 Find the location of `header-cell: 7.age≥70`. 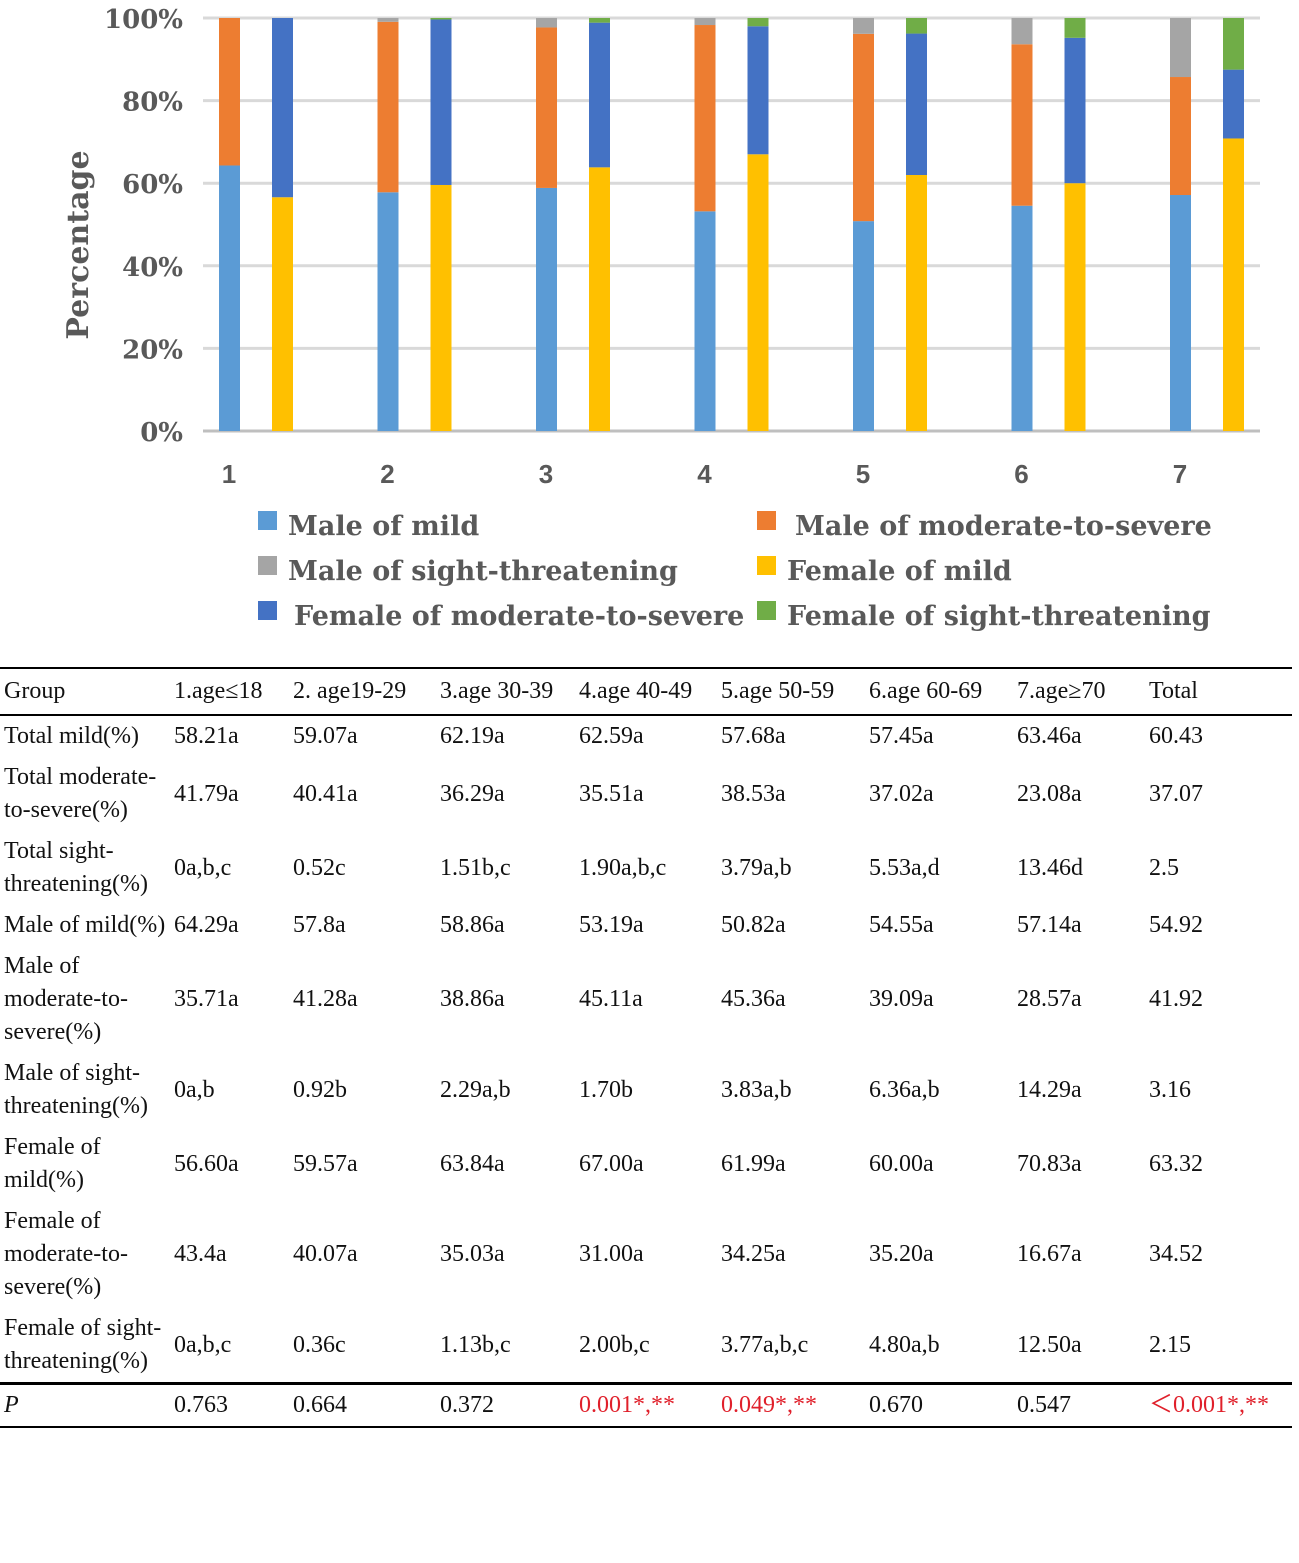

header-cell: 7.age≥70 is located at coordinates (1079, 691).